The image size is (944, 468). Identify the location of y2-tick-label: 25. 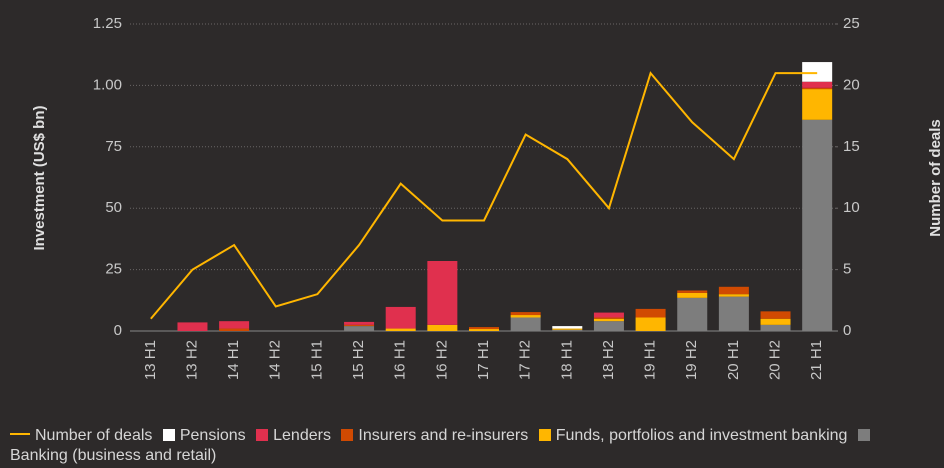
(851, 23).